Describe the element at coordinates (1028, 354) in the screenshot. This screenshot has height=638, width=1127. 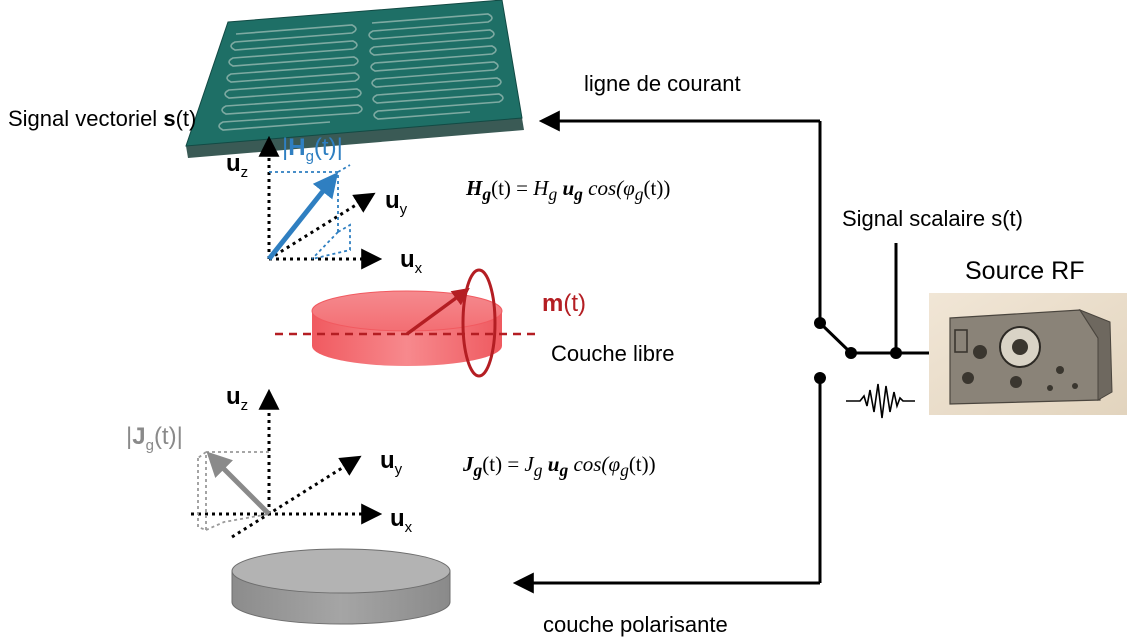
I see `rf-signal-generator-icon` at that location.